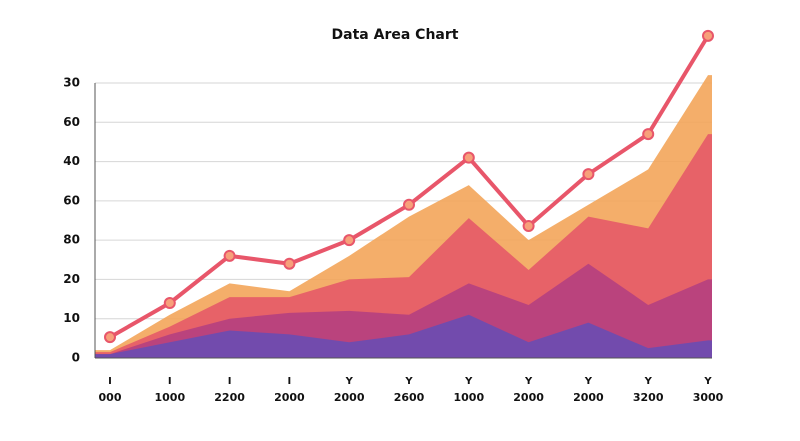 Image resolution: width=800 pixels, height=441 pixels. I want to click on x-tick-label: 3000, so click(708, 397).